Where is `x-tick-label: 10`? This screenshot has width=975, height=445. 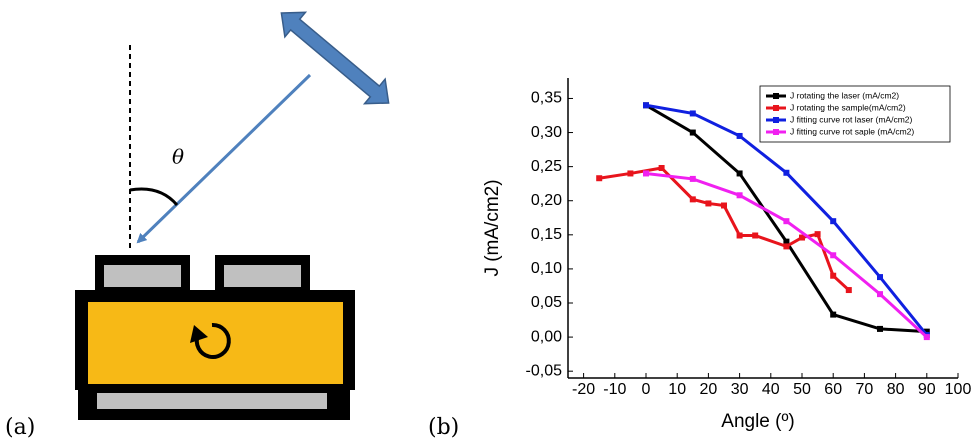
x-tick-label: 10 is located at coordinates (677, 389).